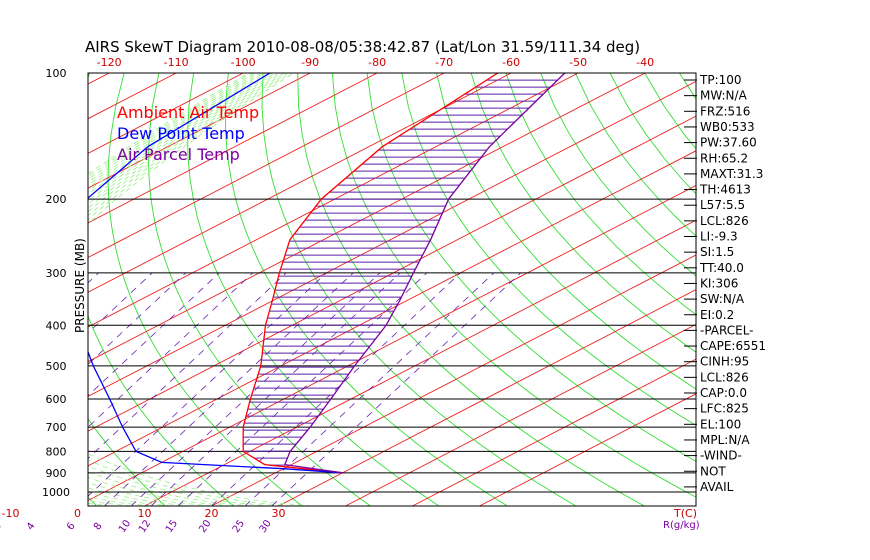 This screenshot has width=870, height=560. What do you see at coordinates (725, 111) in the screenshot?
I see `panel-entry: FRZ:516` at bounding box center [725, 111].